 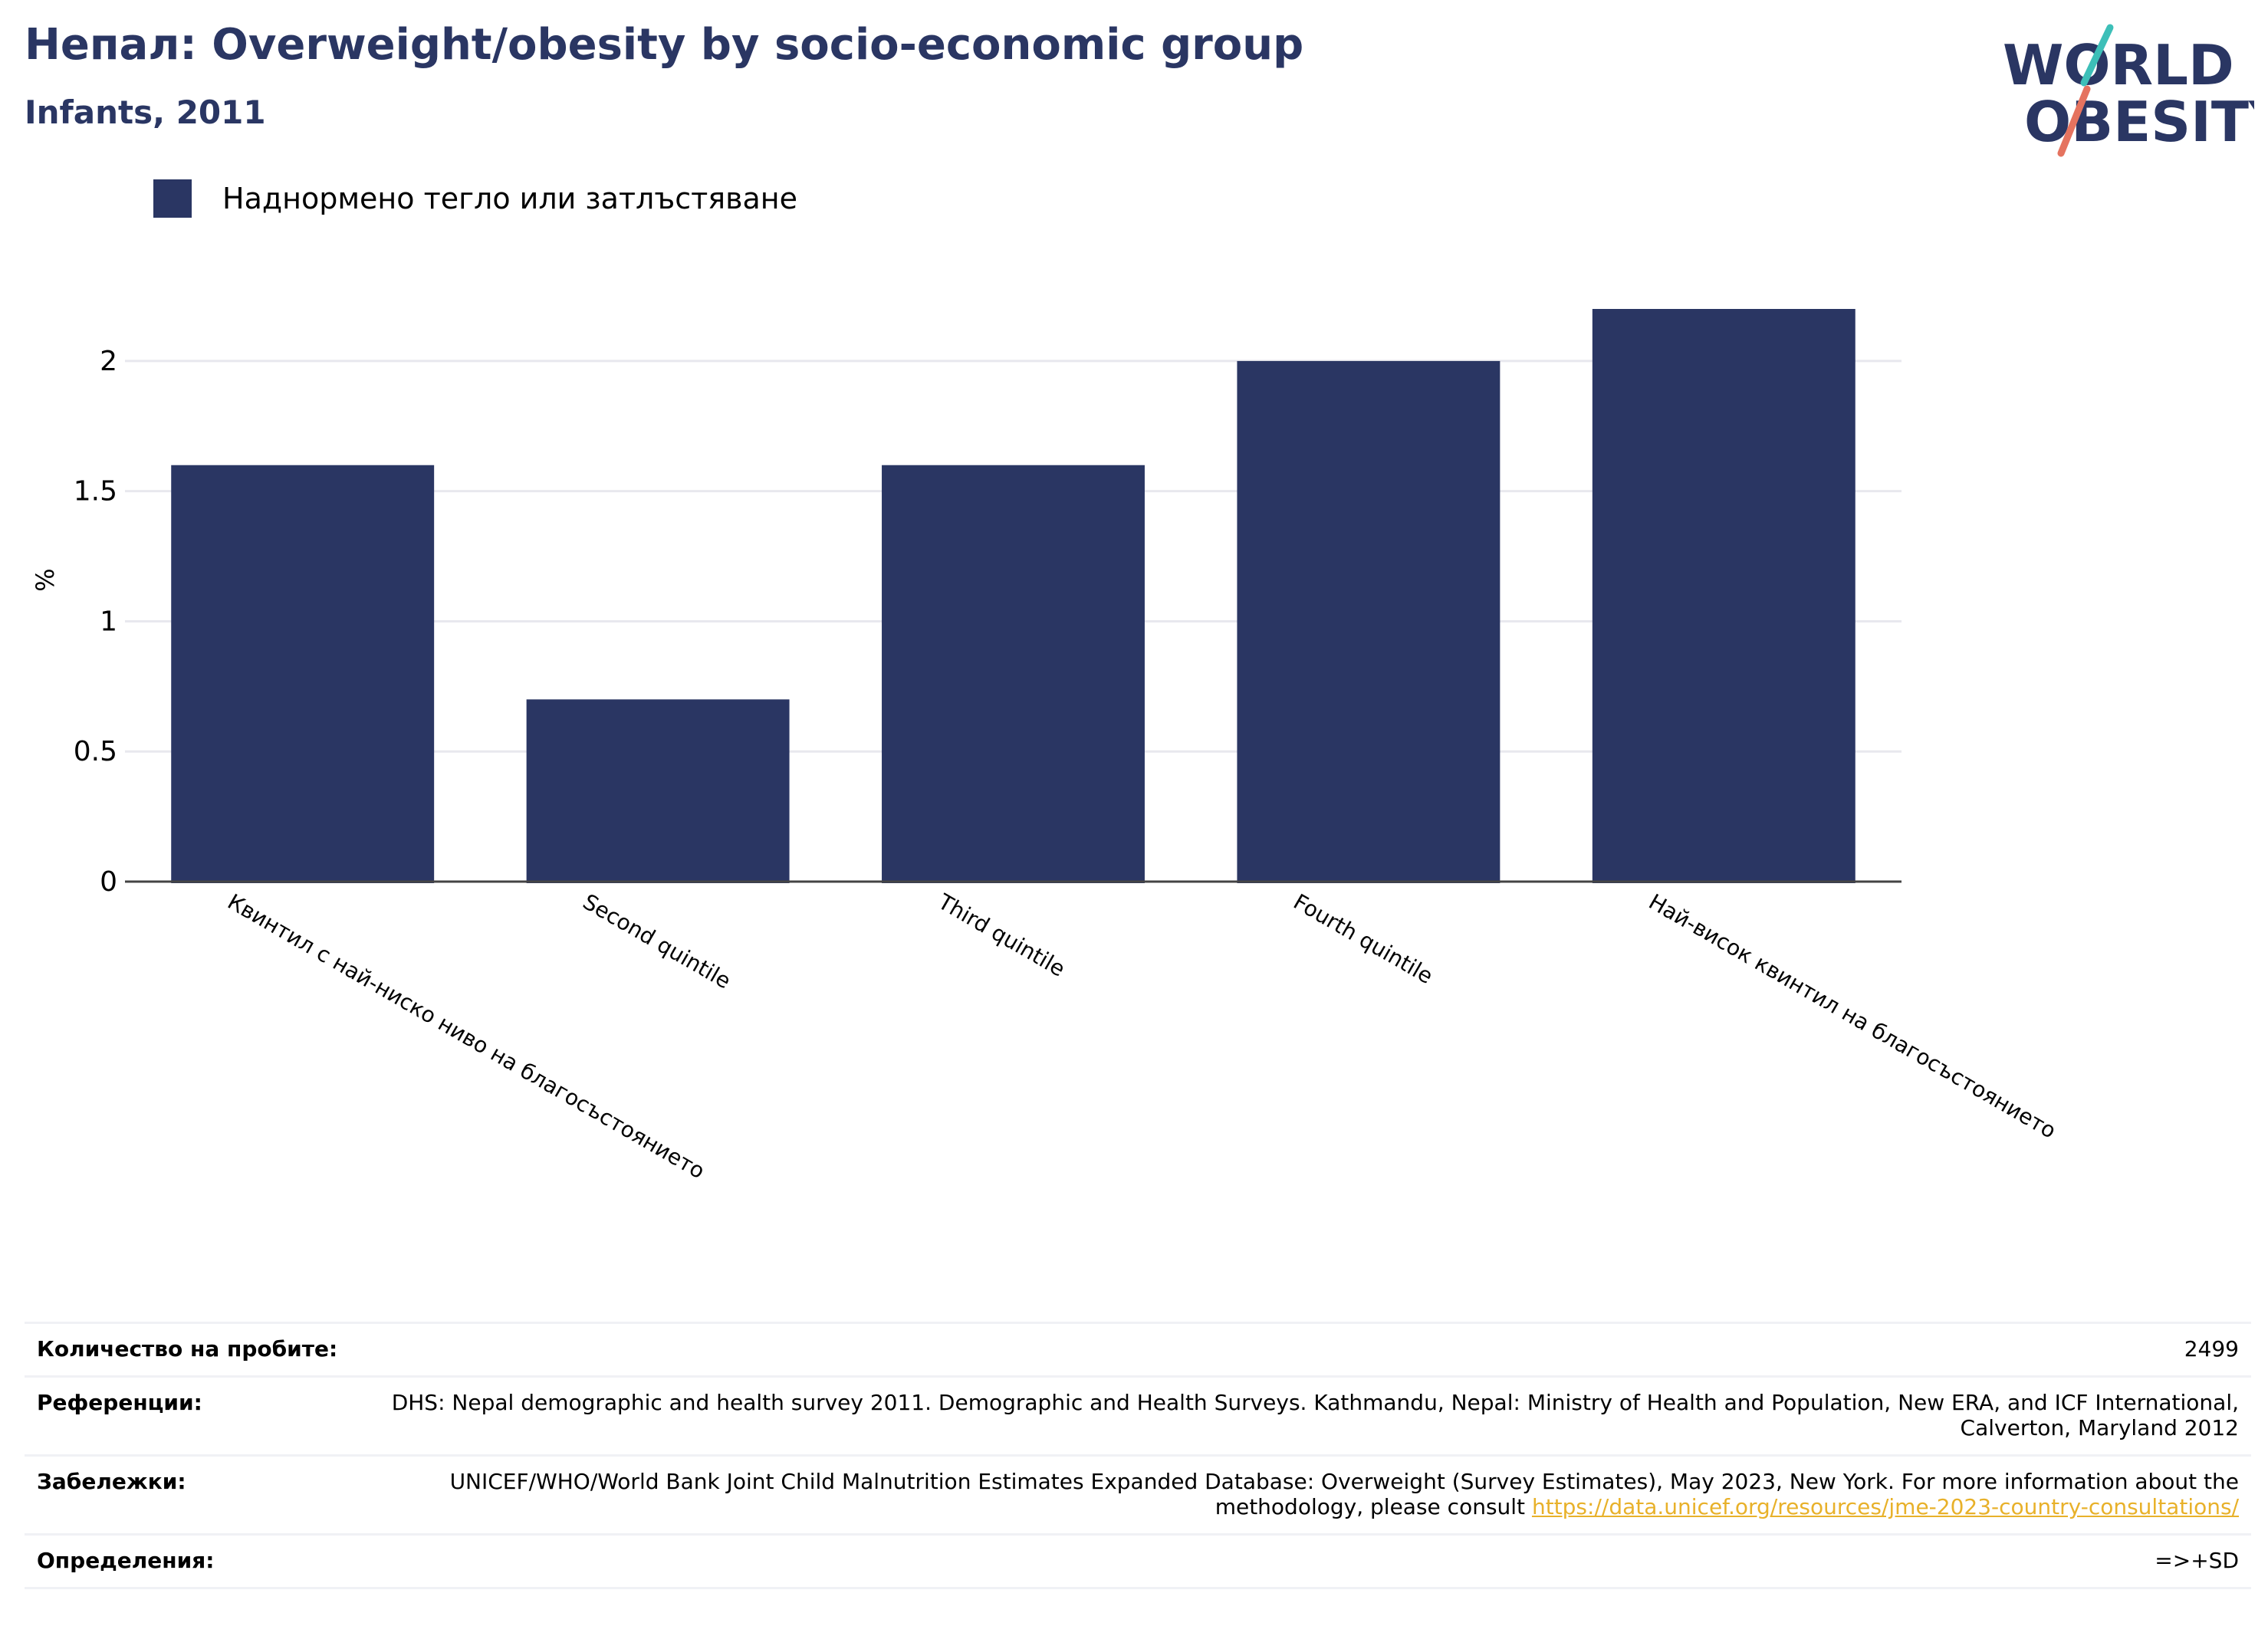 What do you see at coordinates (45, 579) in the screenshot?
I see `y-axis-label: %` at bounding box center [45, 579].